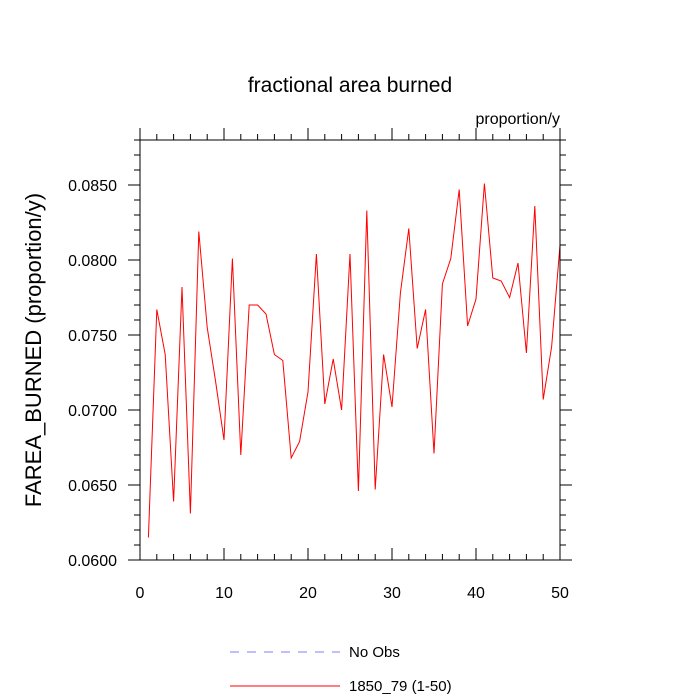 Image resolution: width=700 pixels, height=700 pixels. What do you see at coordinates (224, 593) in the screenshot?
I see `x-tick-label: 10` at bounding box center [224, 593].